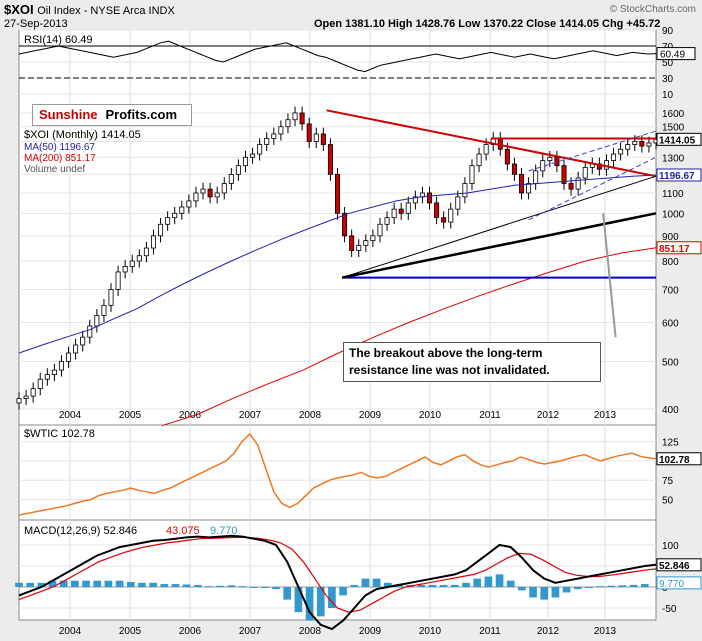 The width and height of the screenshot is (702, 641). What do you see at coordinates (592, 151) in the screenshot?
I see `channel-upper` at bounding box center [592, 151].